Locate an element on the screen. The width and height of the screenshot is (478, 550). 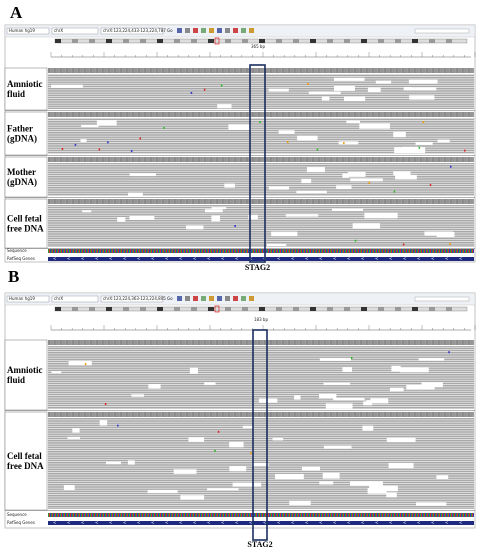
track-label: free DNA is located at coordinates (25, 466).